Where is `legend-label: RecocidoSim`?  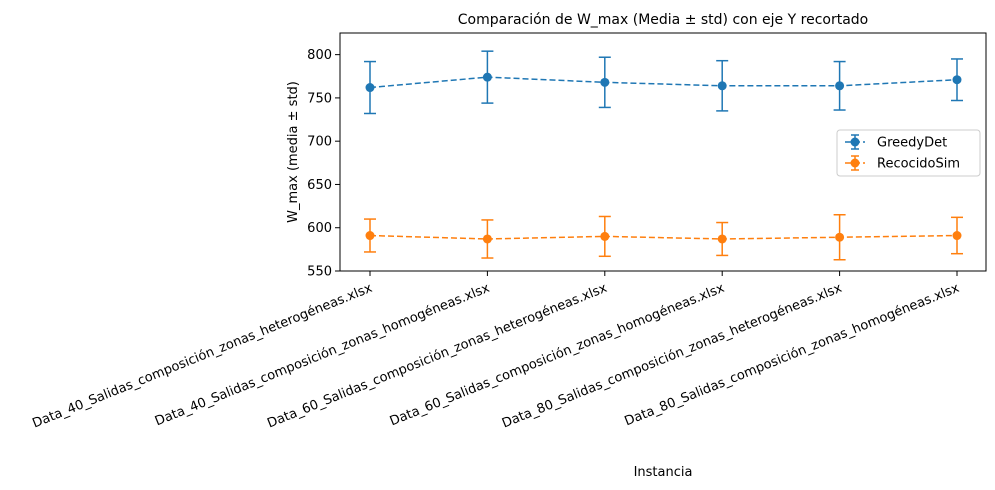 legend-label: RecocidoSim is located at coordinates (918, 164).